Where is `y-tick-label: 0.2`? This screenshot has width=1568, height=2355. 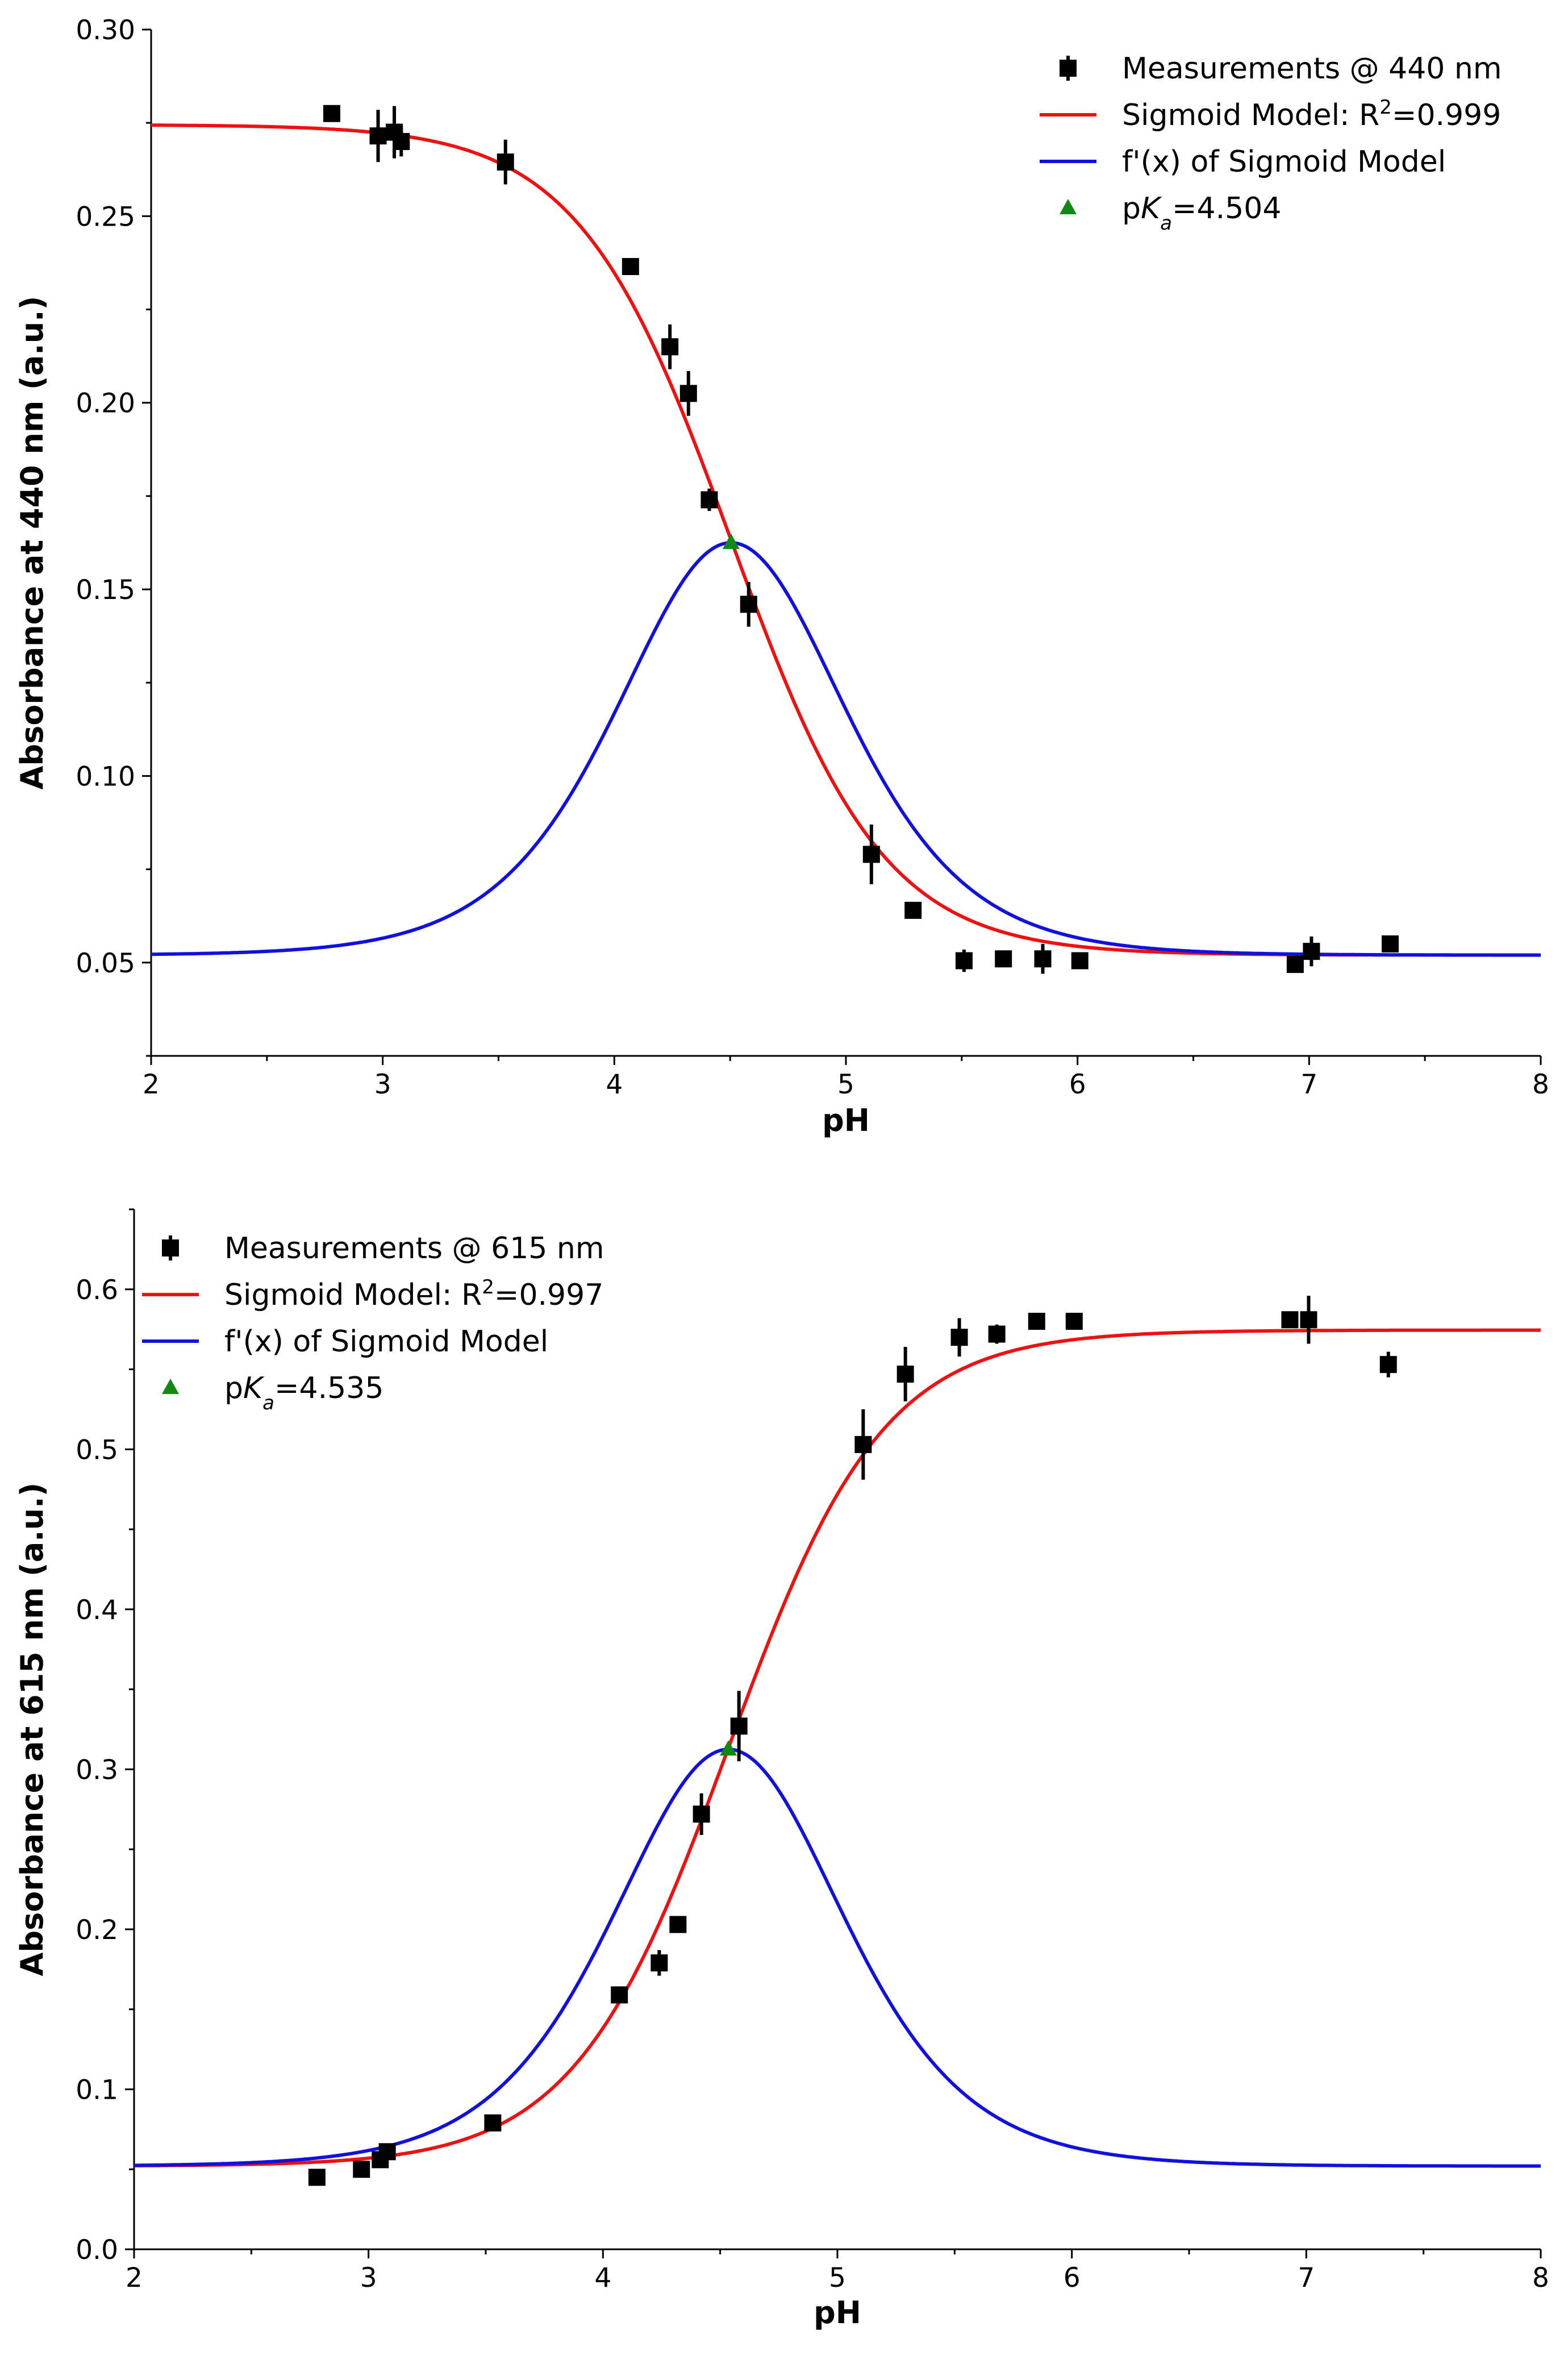 y-tick-label: 0.2 is located at coordinates (97, 1930).